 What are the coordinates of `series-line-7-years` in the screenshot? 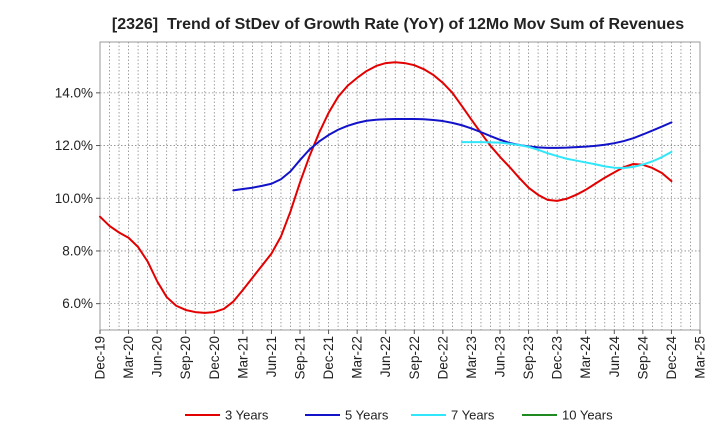 It's located at (566, 155).